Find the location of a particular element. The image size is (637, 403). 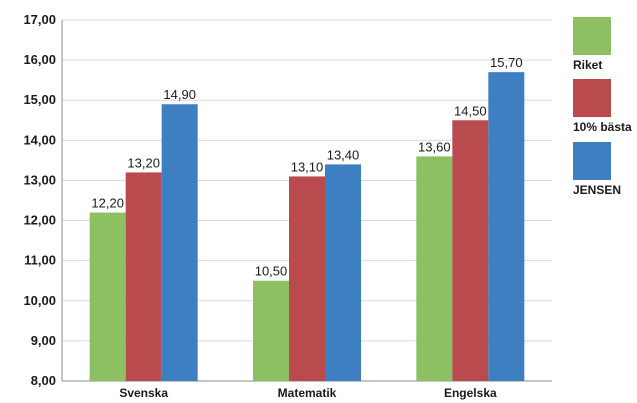

data-label: 10,50 is located at coordinates (271, 271).